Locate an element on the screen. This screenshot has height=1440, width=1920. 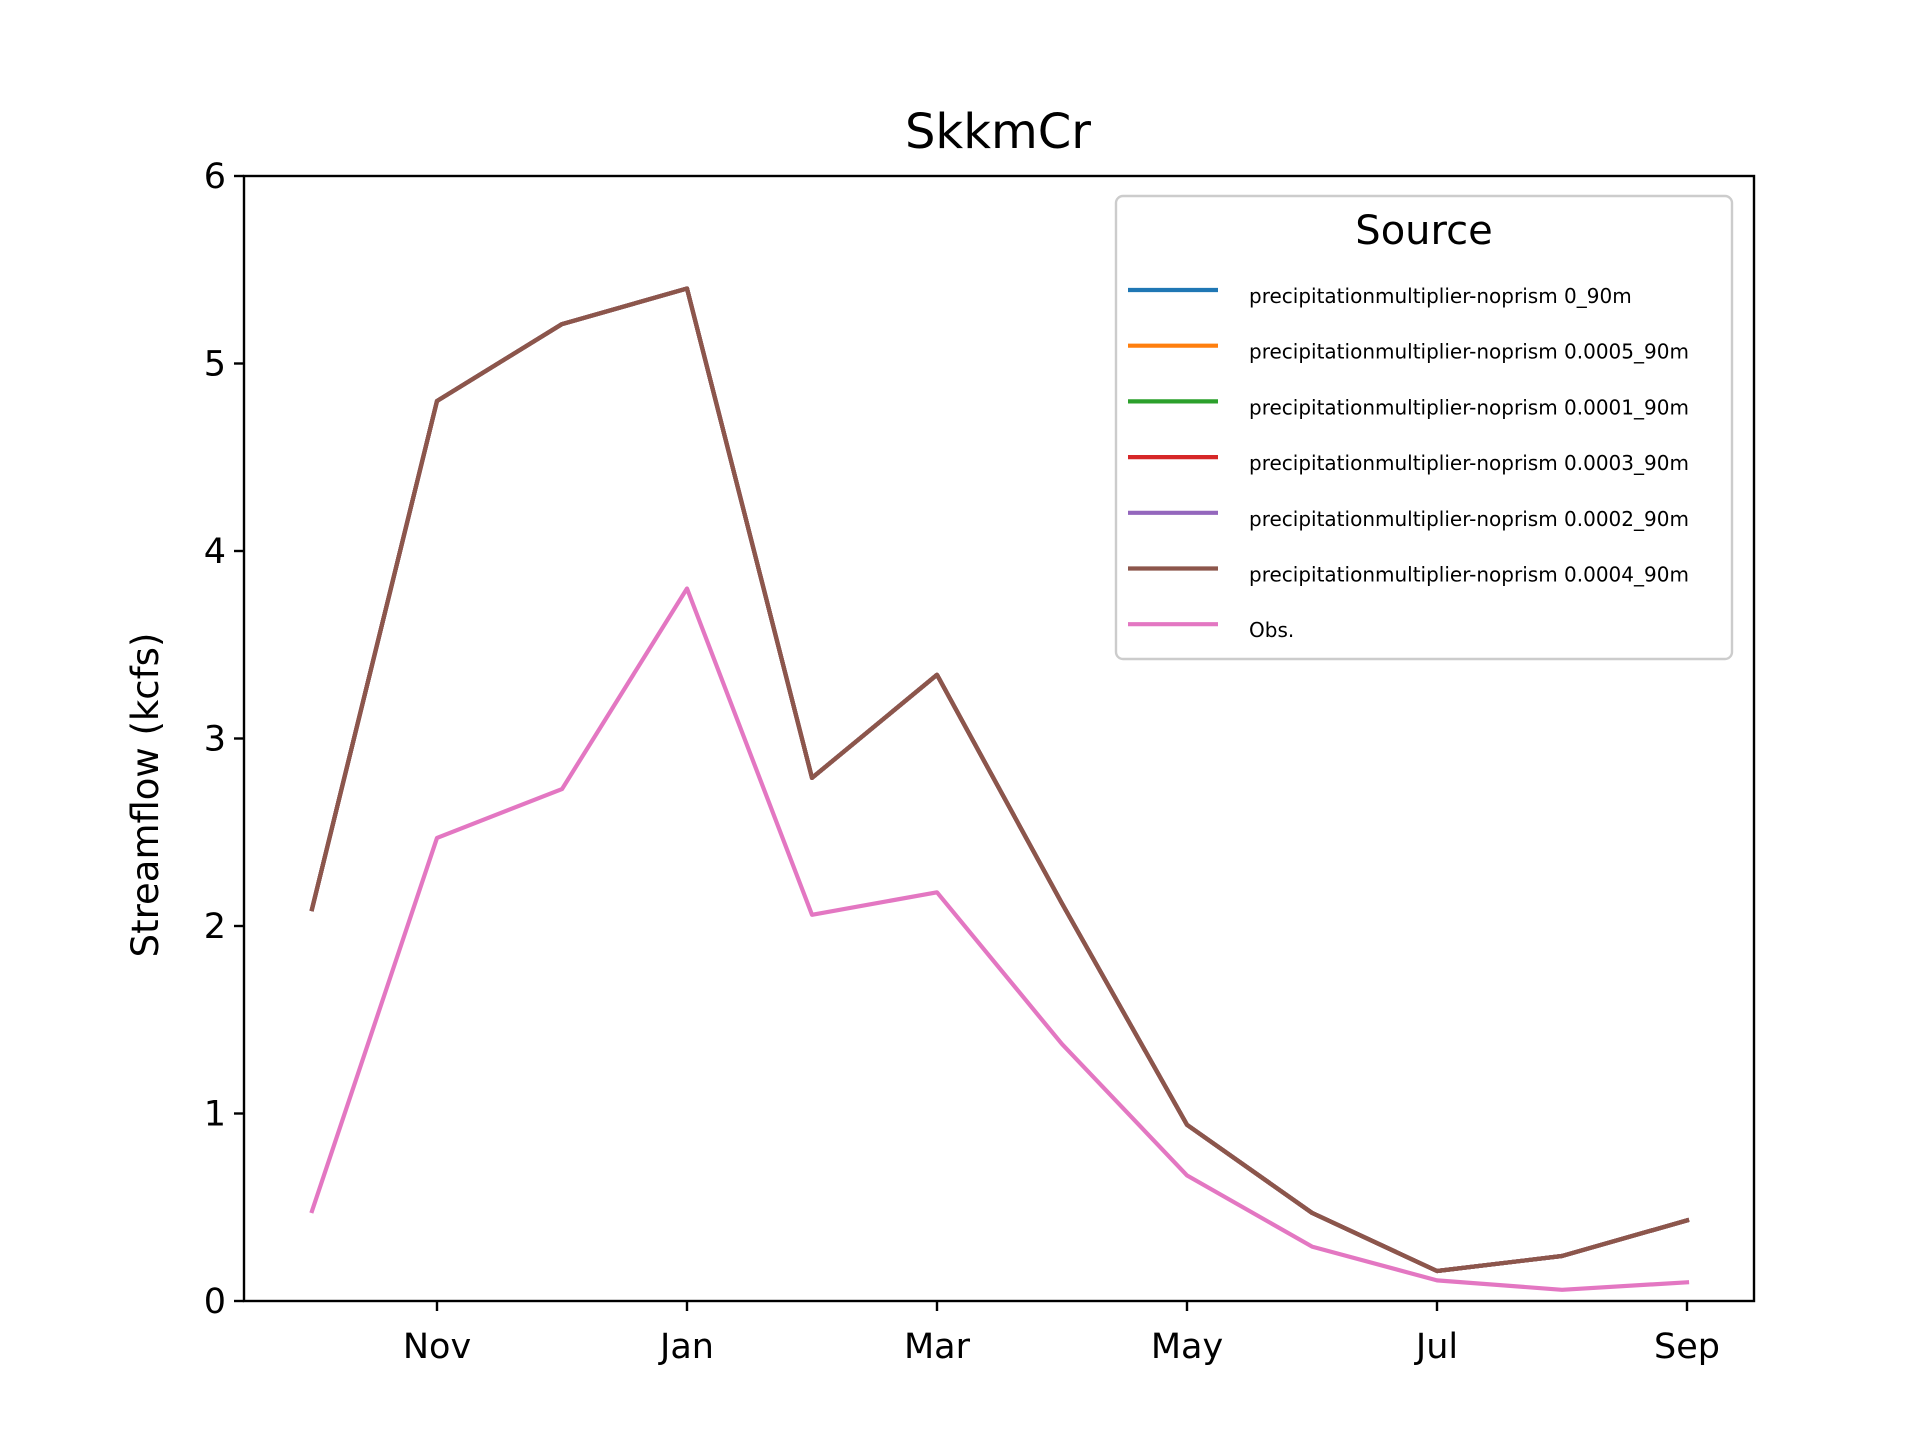
y-tick-layer: 0 1 2 3 4 5 6 is located at coordinates (224, 739).